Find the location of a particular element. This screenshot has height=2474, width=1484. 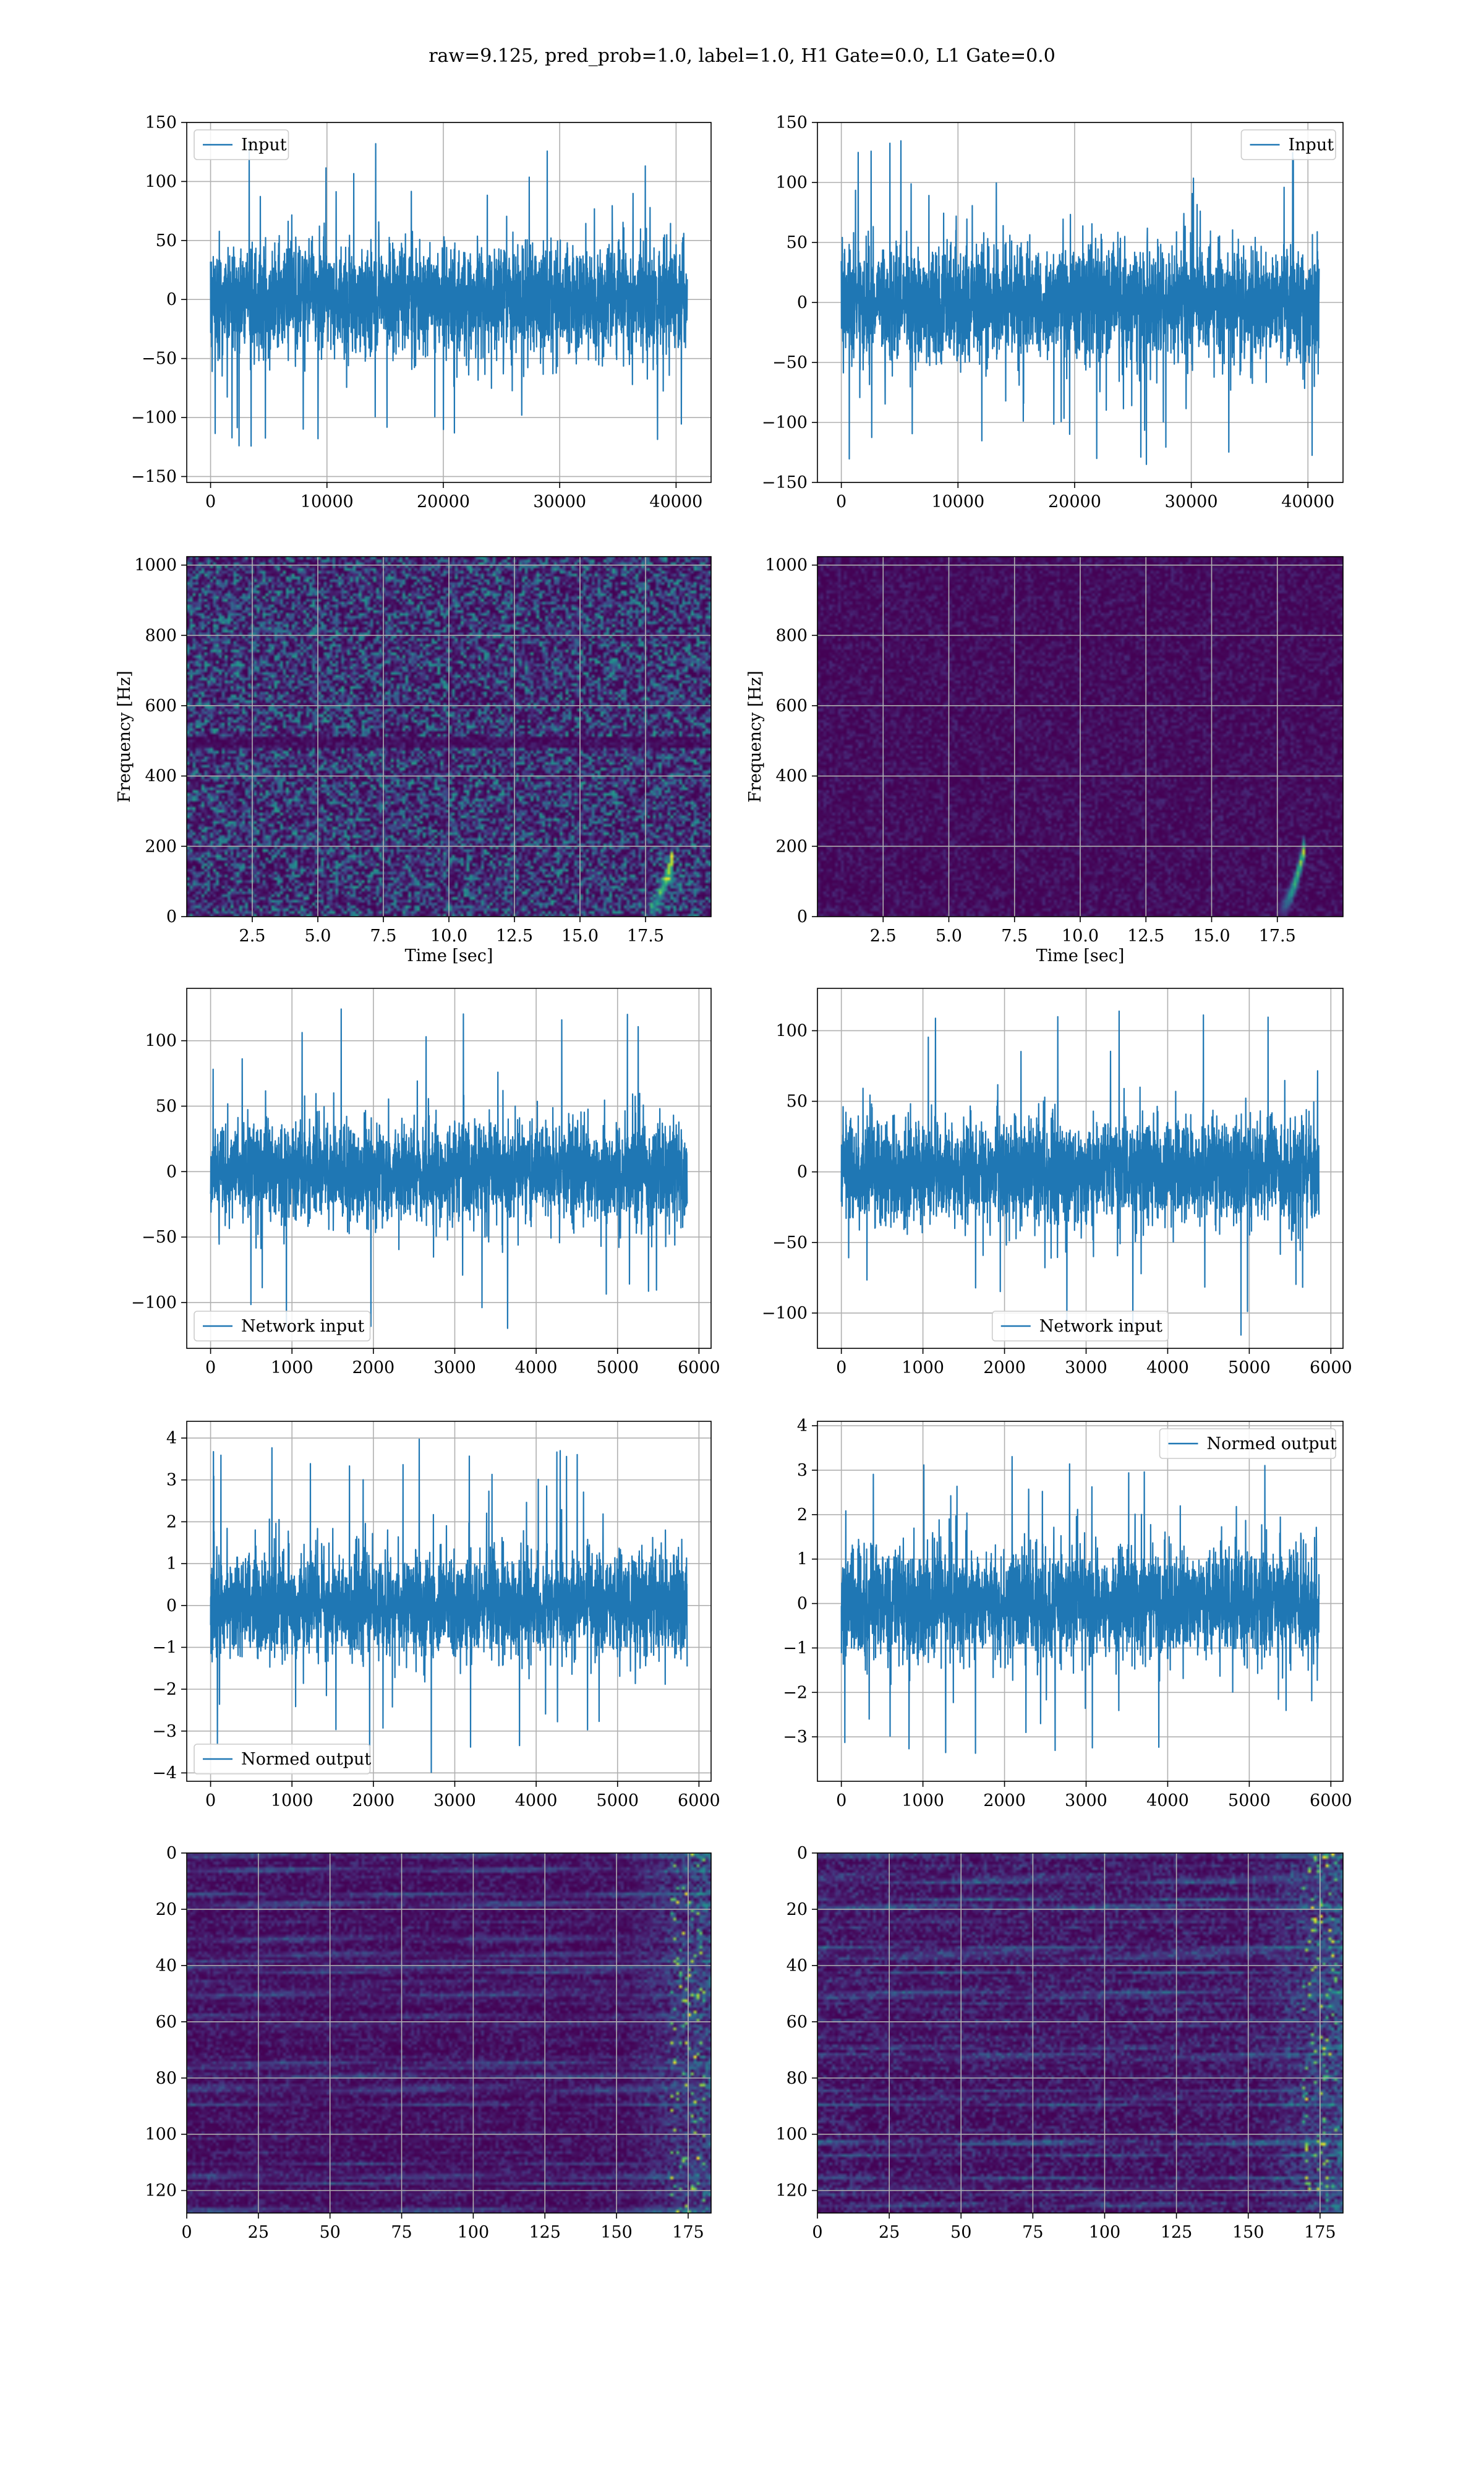

y-tick-label: −150 is located at coordinates (154, 476).